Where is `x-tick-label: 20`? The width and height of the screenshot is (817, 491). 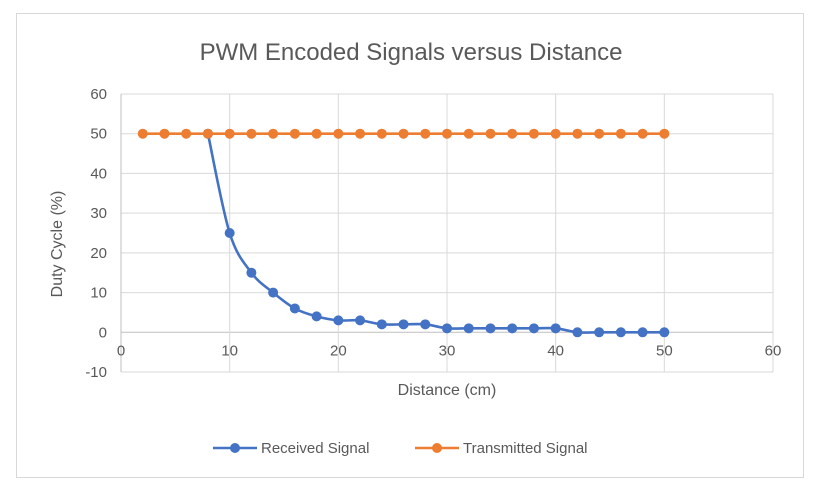 x-tick-label: 20 is located at coordinates (338, 350).